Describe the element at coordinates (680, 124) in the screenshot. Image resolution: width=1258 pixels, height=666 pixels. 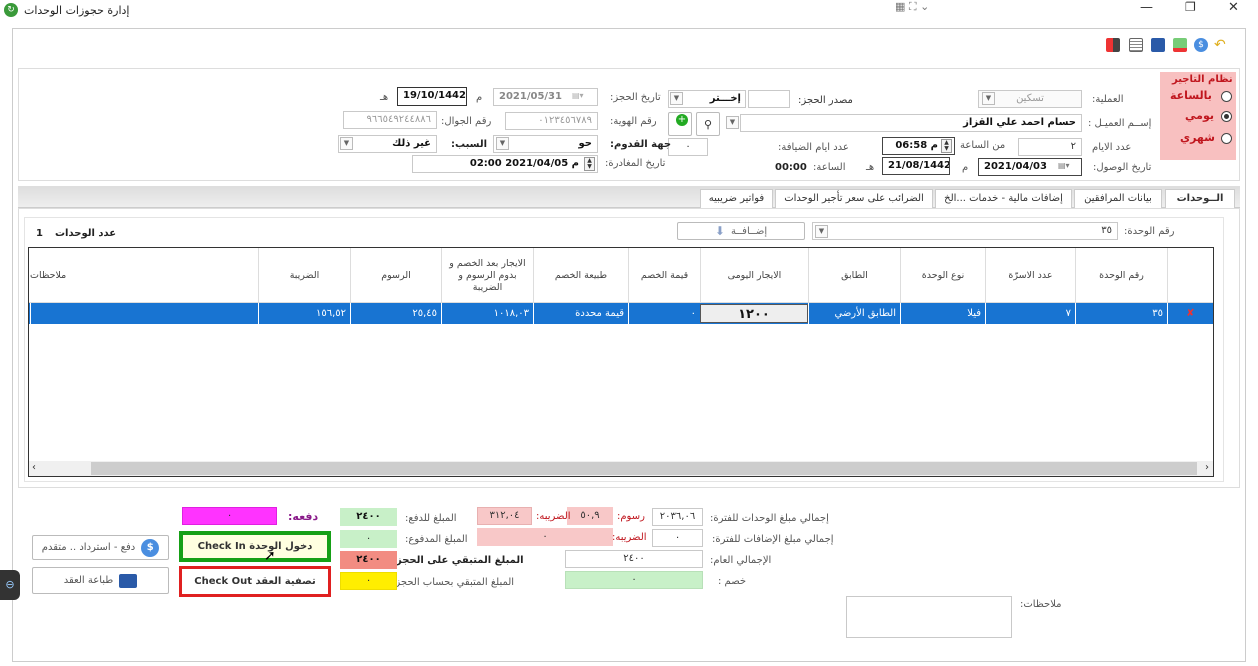
I see `add-client-button: +` at that location.